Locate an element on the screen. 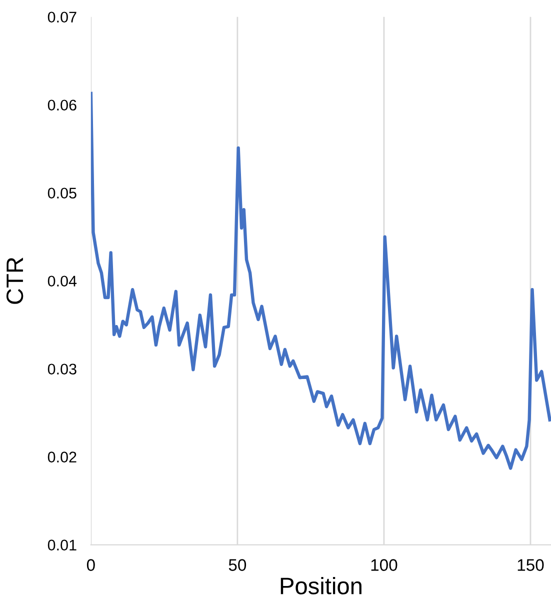 Image resolution: width=551 pixels, height=602 pixels. y-tick-label: 0.02 is located at coordinates (62, 457).